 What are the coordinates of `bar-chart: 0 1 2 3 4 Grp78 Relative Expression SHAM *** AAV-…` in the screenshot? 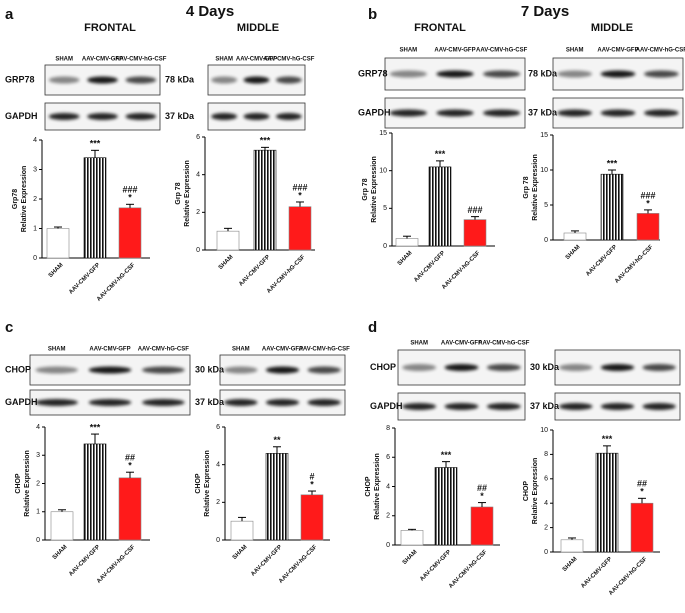 It's located at (81, 220).